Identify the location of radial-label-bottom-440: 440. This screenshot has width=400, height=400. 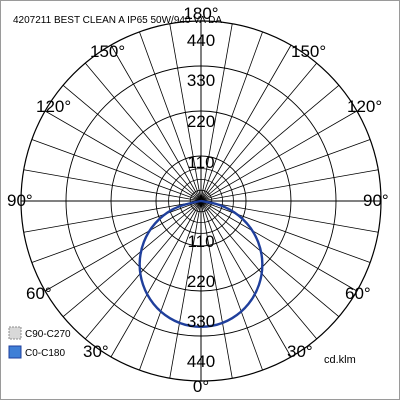
(201, 361).